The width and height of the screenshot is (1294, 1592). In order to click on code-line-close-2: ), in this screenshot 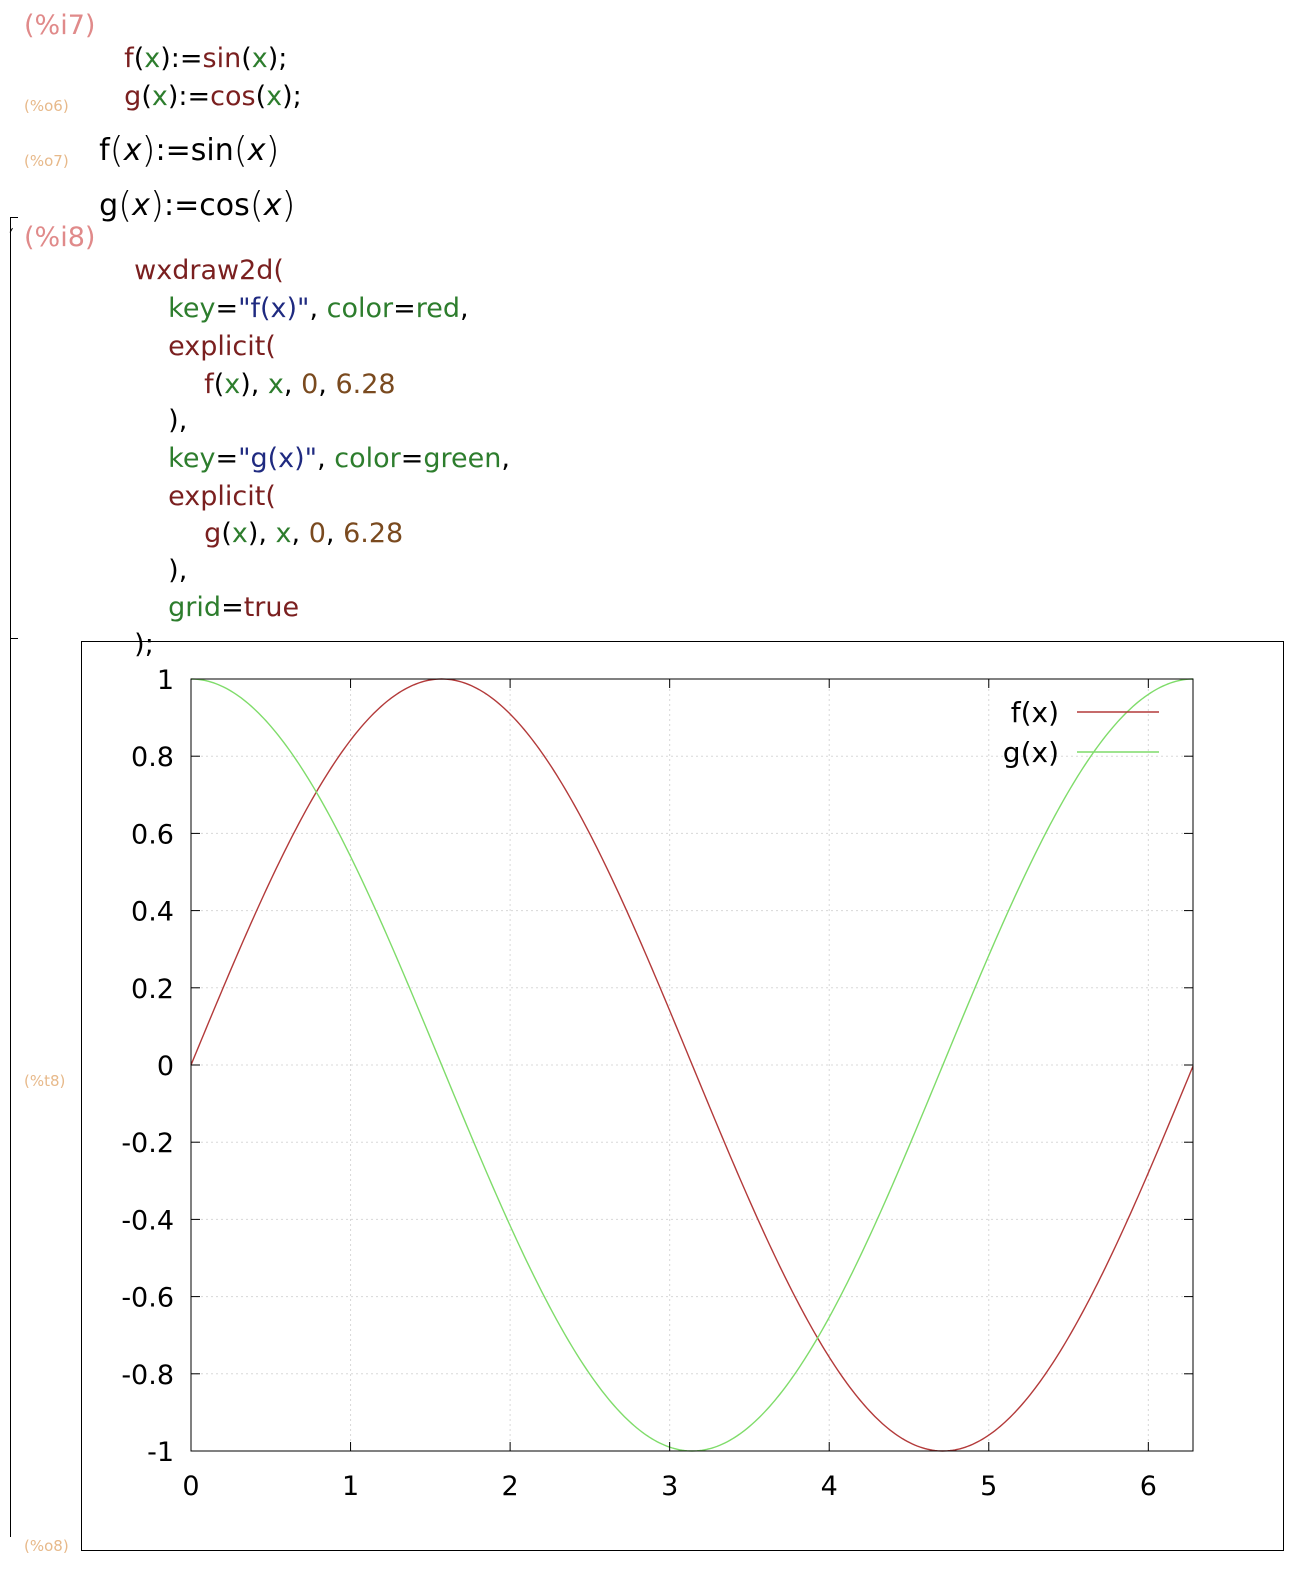, I will do `click(169, 554)`.